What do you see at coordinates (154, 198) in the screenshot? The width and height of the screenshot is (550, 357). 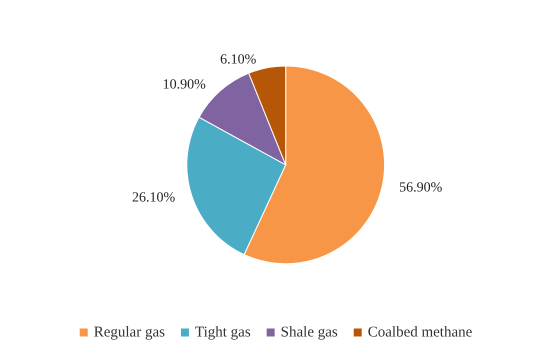 I see `data-label: 26.10%` at bounding box center [154, 198].